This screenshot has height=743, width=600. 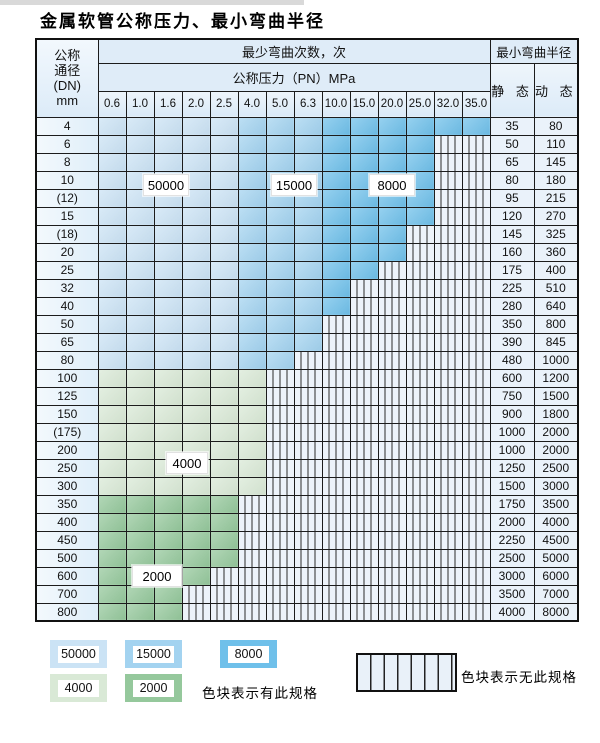 What do you see at coordinates (556, 396) in the screenshot?
I see `dynamic-radius-cell: 1500` at bounding box center [556, 396].